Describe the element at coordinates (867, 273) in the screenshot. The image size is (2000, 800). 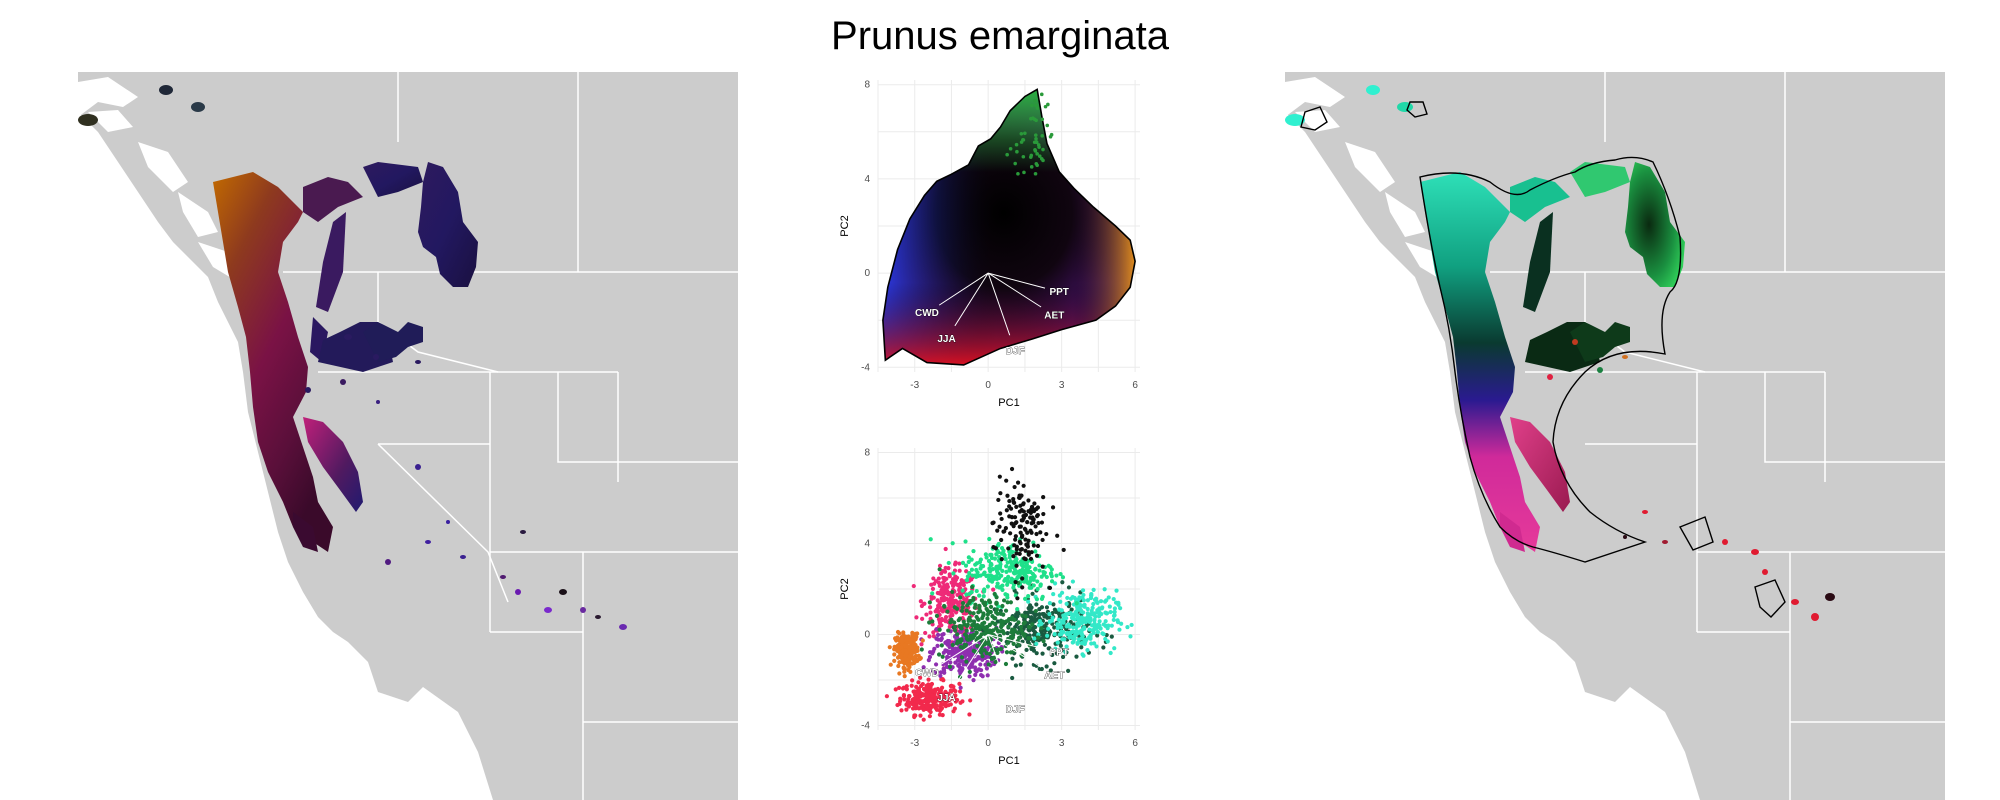
I see `y-tick-label: 0` at that location.